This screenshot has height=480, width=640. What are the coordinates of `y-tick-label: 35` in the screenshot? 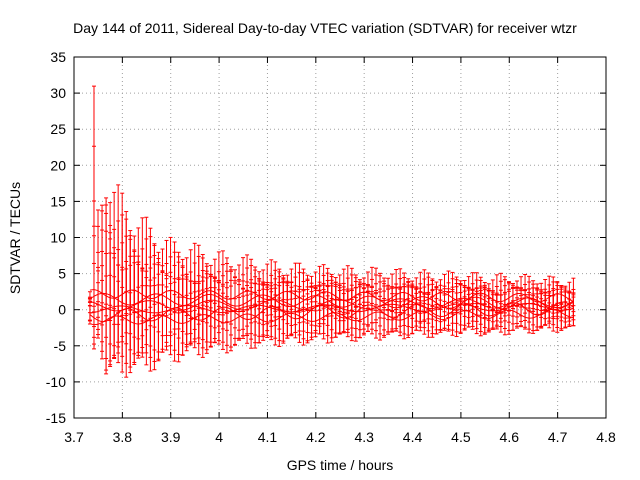 It's located at (58, 57).